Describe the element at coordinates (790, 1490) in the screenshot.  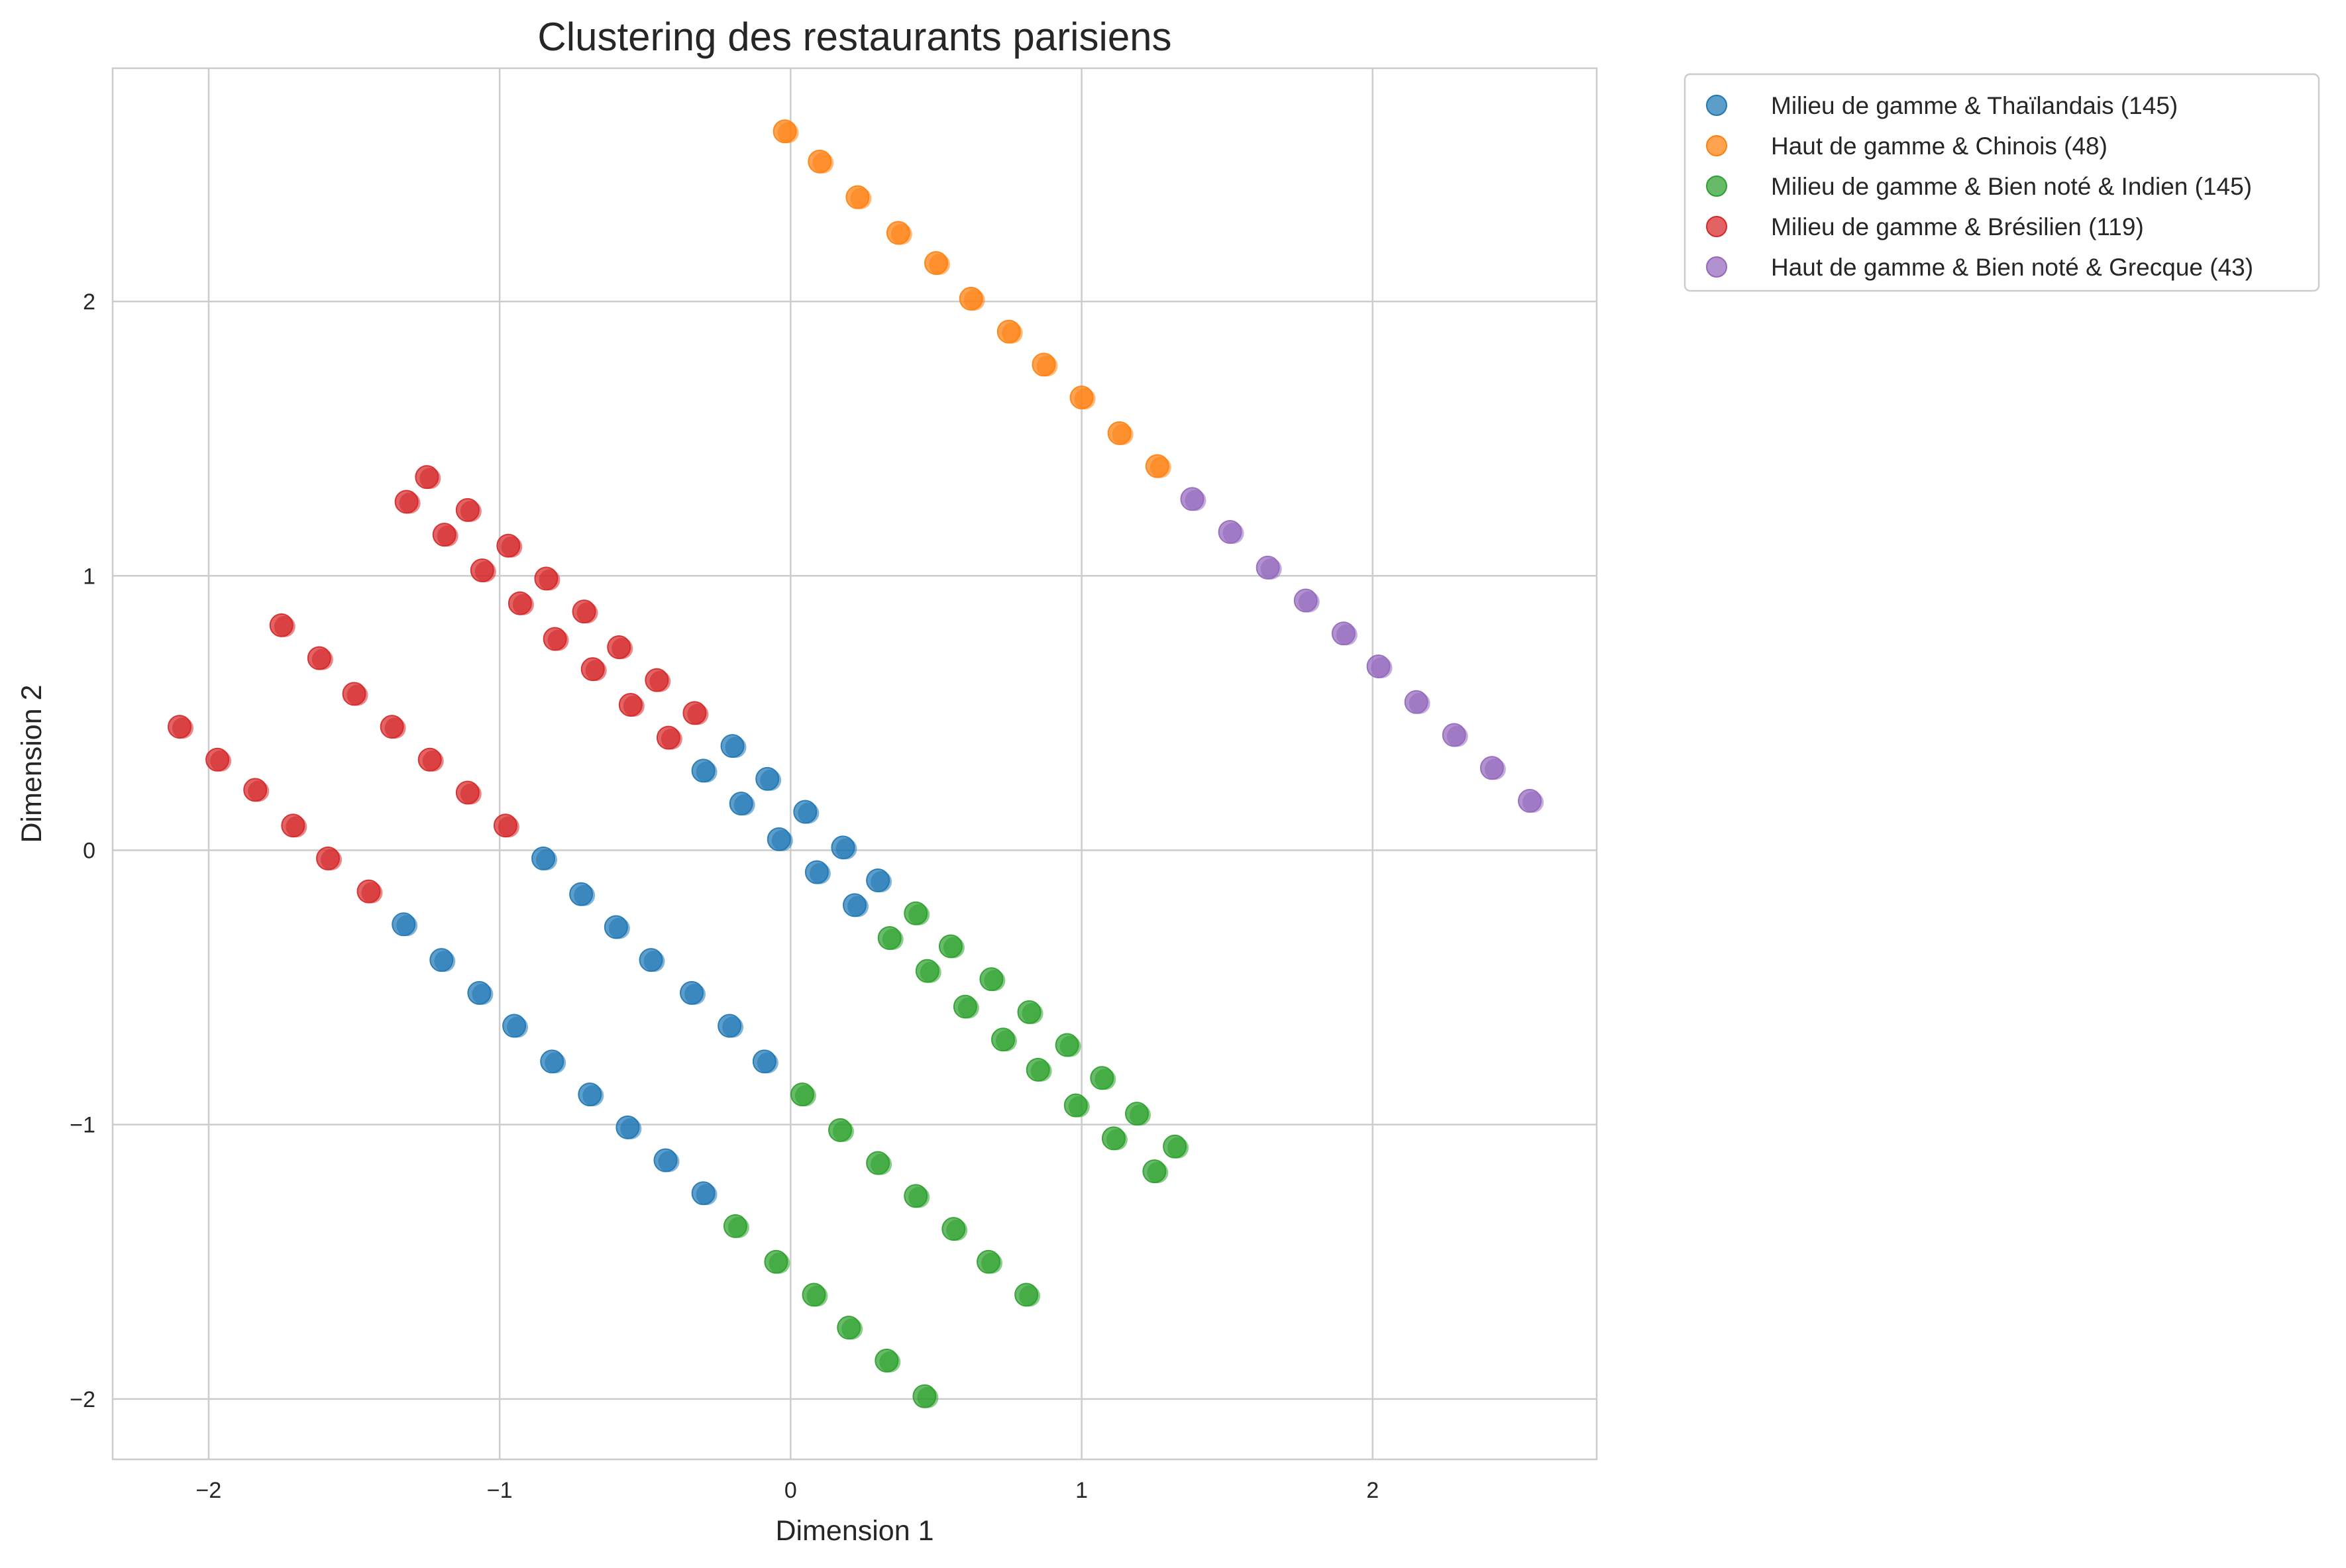
I see `x-tick-label: 0` at that location.